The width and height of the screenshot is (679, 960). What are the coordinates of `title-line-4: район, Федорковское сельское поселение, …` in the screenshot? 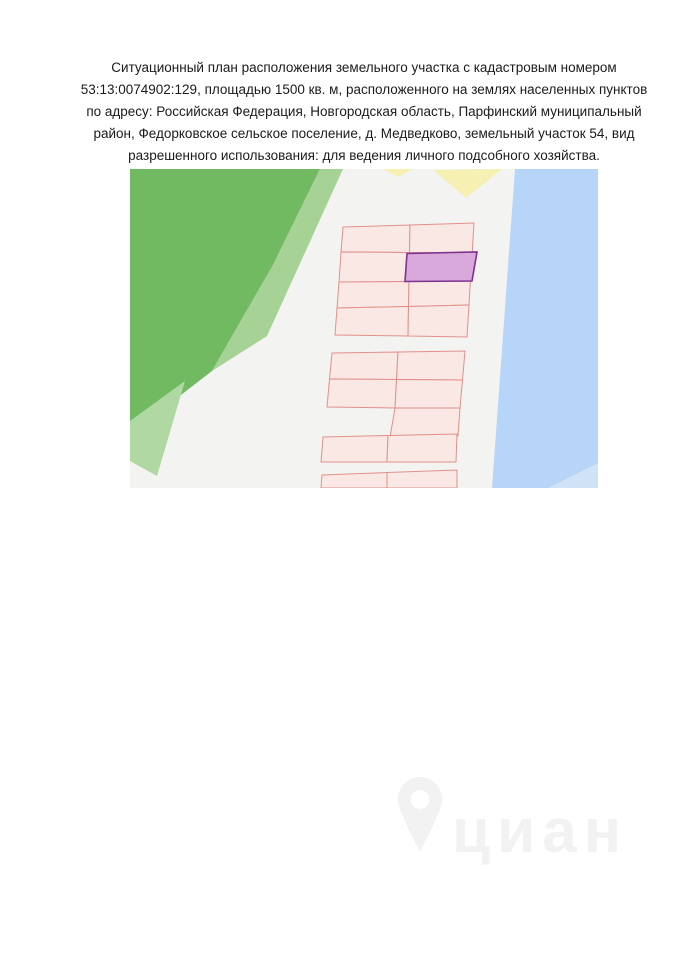 It's located at (364, 133).